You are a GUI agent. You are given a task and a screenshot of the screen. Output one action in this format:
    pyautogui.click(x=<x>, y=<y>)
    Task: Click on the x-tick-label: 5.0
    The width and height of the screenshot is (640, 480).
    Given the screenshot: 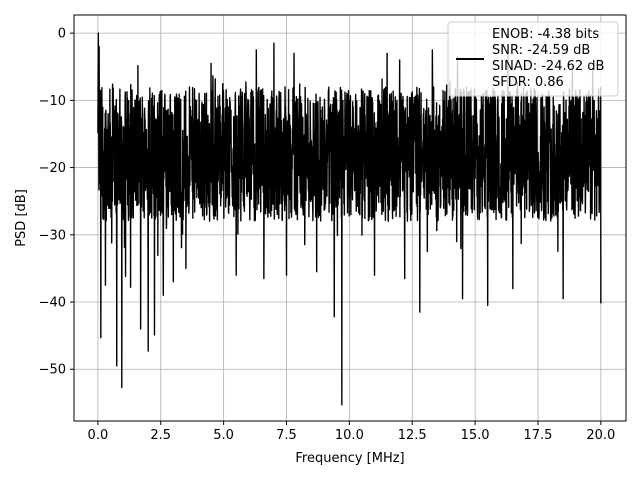 What is the action you would take?
    pyautogui.click(x=223, y=435)
    